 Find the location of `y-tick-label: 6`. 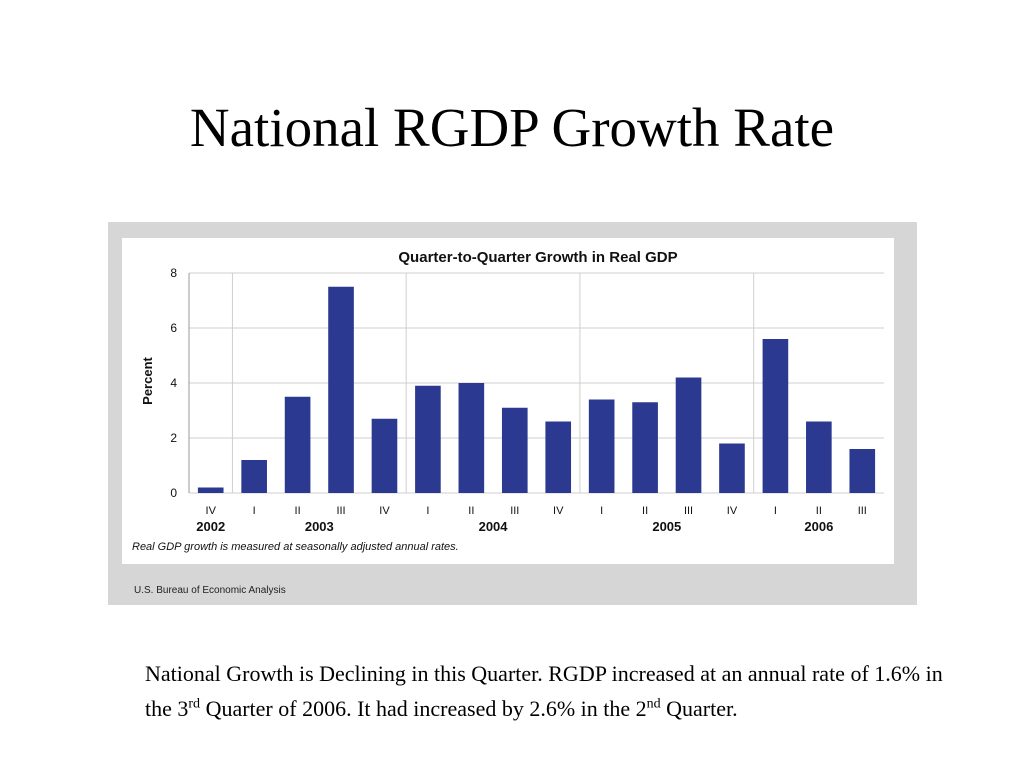

y-tick-label: 6 is located at coordinates (173, 328).